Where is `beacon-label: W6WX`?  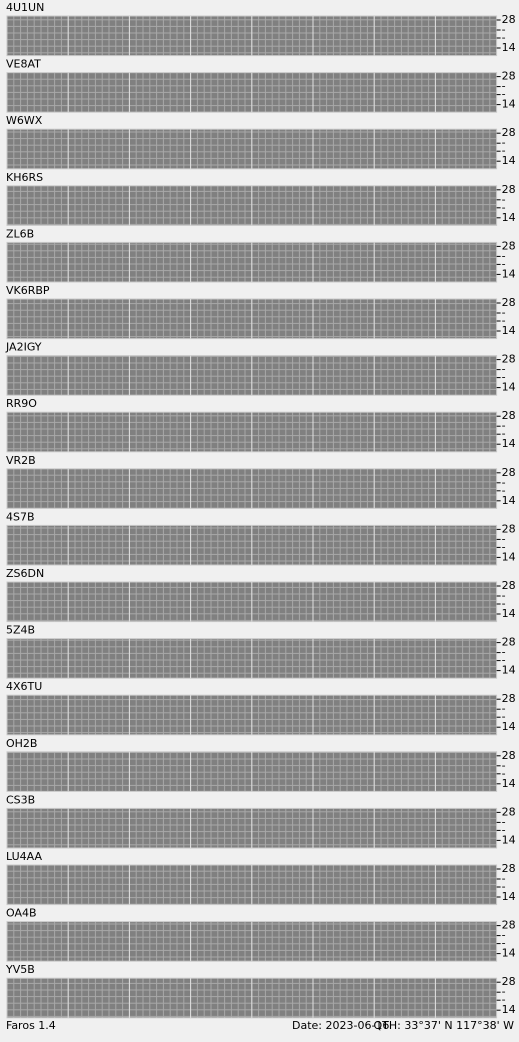 beacon-label: W6WX is located at coordinates (24, 120).